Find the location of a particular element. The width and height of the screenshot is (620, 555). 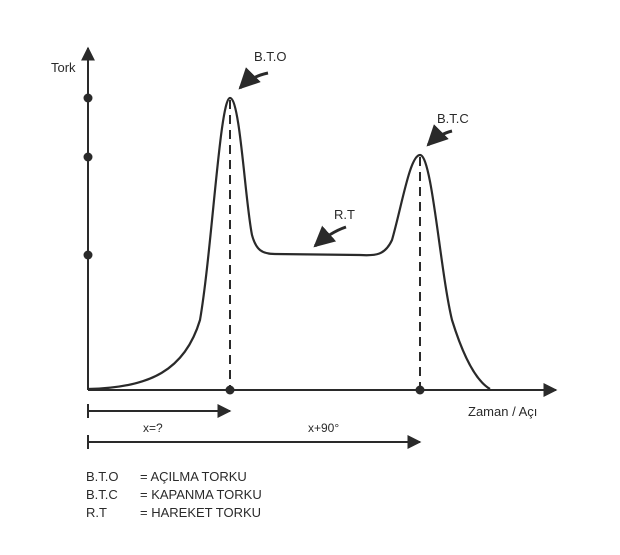

span-open-label: x=? is located at coordinates (153, 428).